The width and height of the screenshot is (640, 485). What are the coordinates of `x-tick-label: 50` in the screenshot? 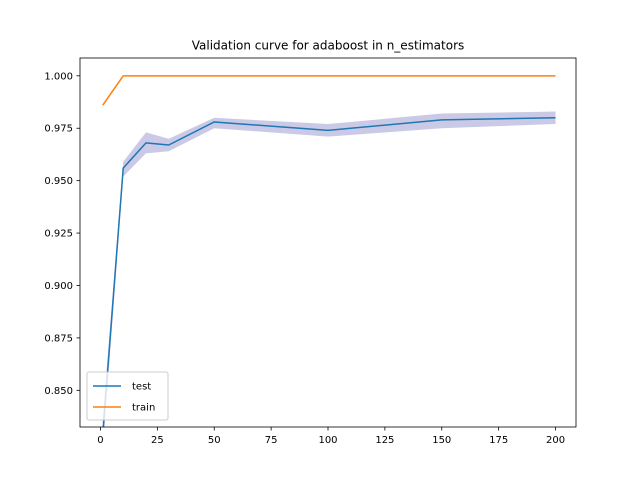 It's located at (214, 440).